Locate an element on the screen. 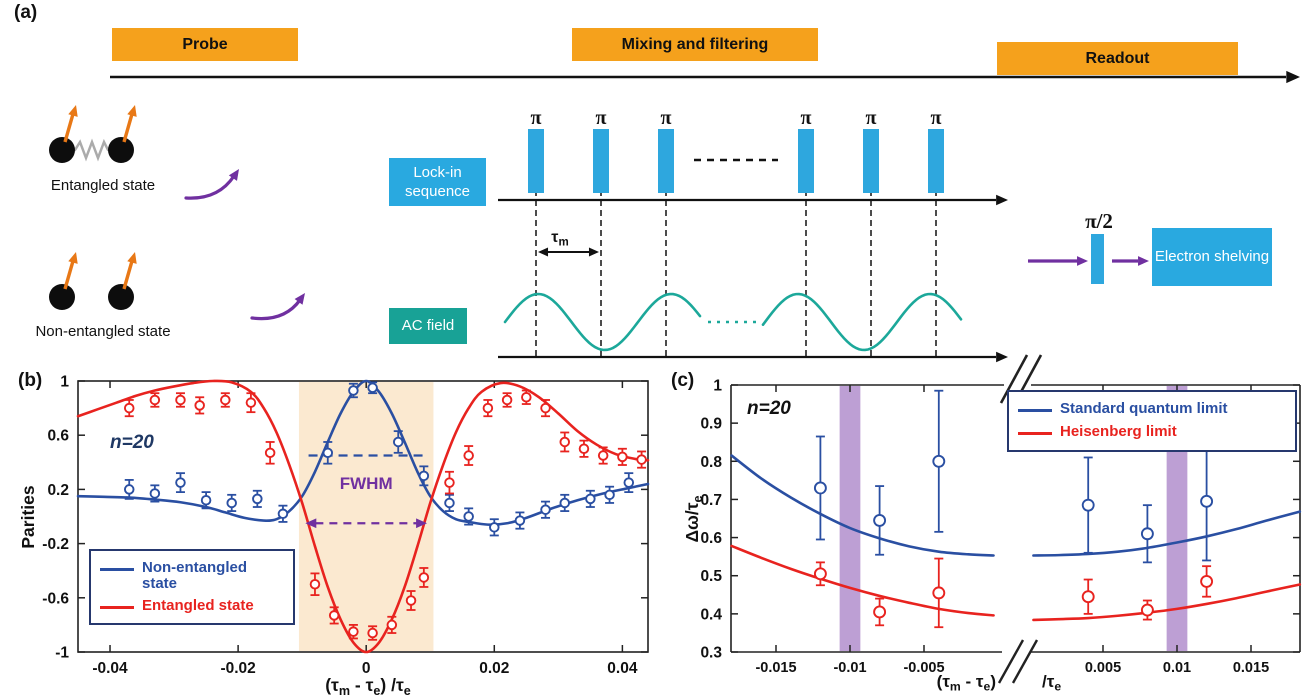 Image resolution: width=1313 pixels, height=699 pixels. panel-c-n-annotation: n=20 is located at coordinates (769, 408).